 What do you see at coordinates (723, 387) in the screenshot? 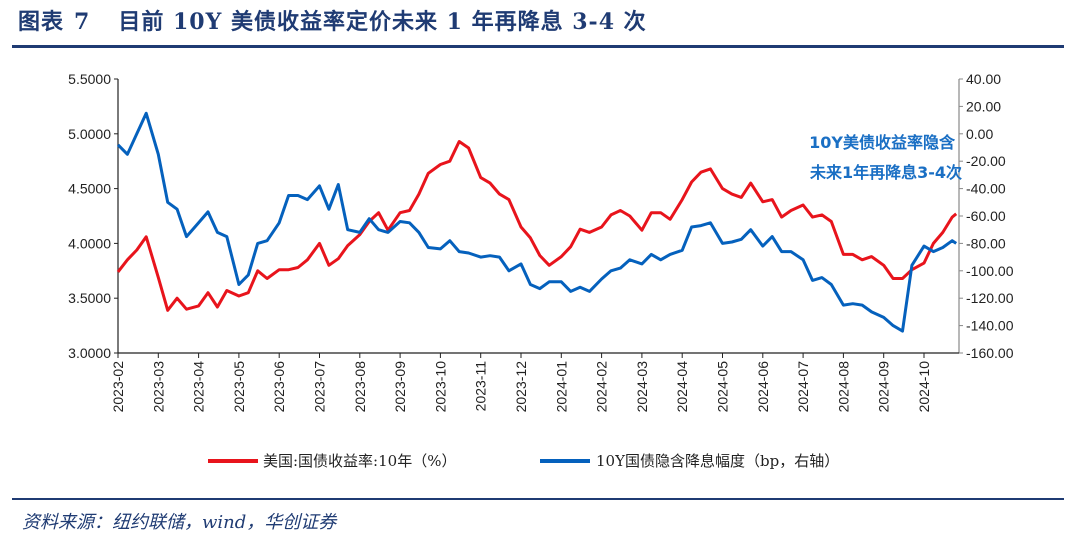
I see `x-tick-label: 2024-05` at bounding box center [723, 387].